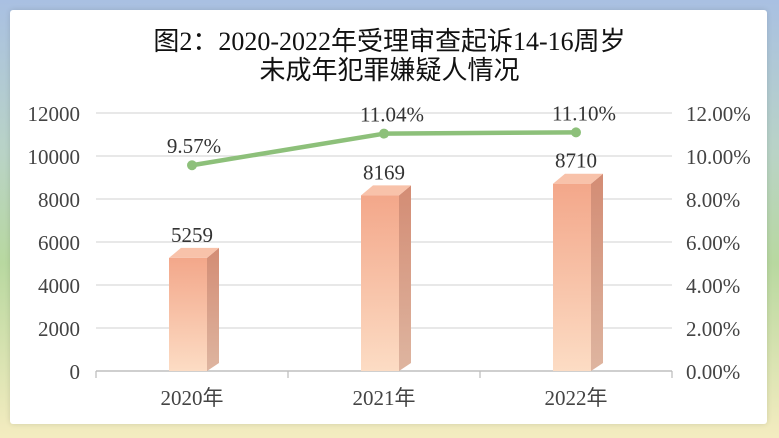  Describe the element at coordinates (54, 114) in the screenshot. I see `left-axis-tick: 12000` at that location.